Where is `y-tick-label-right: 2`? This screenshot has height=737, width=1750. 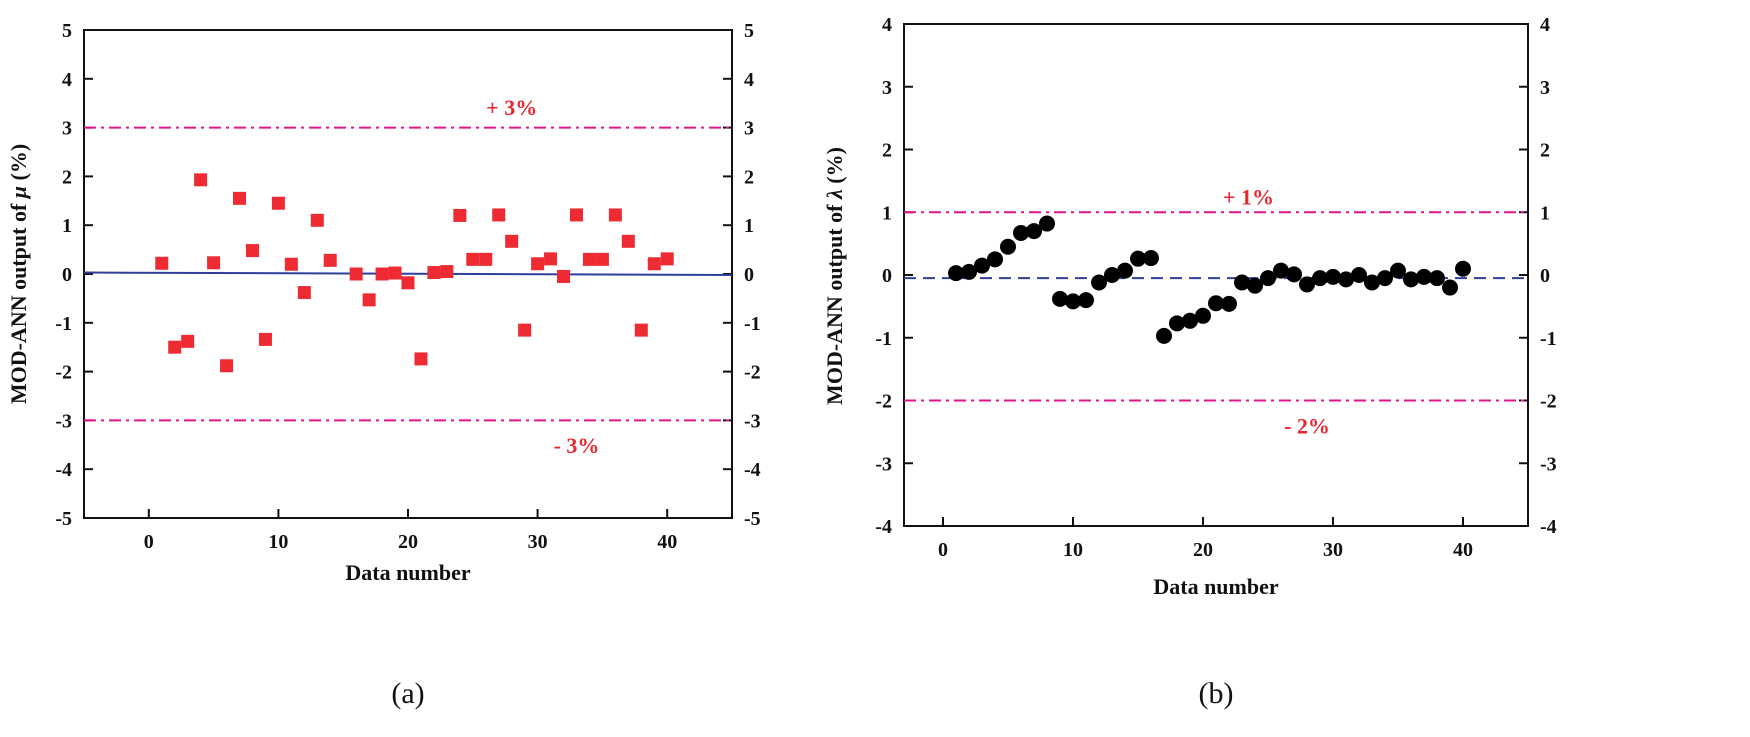
y-tick-label-right: 2 is located at coordinates (749, 177).